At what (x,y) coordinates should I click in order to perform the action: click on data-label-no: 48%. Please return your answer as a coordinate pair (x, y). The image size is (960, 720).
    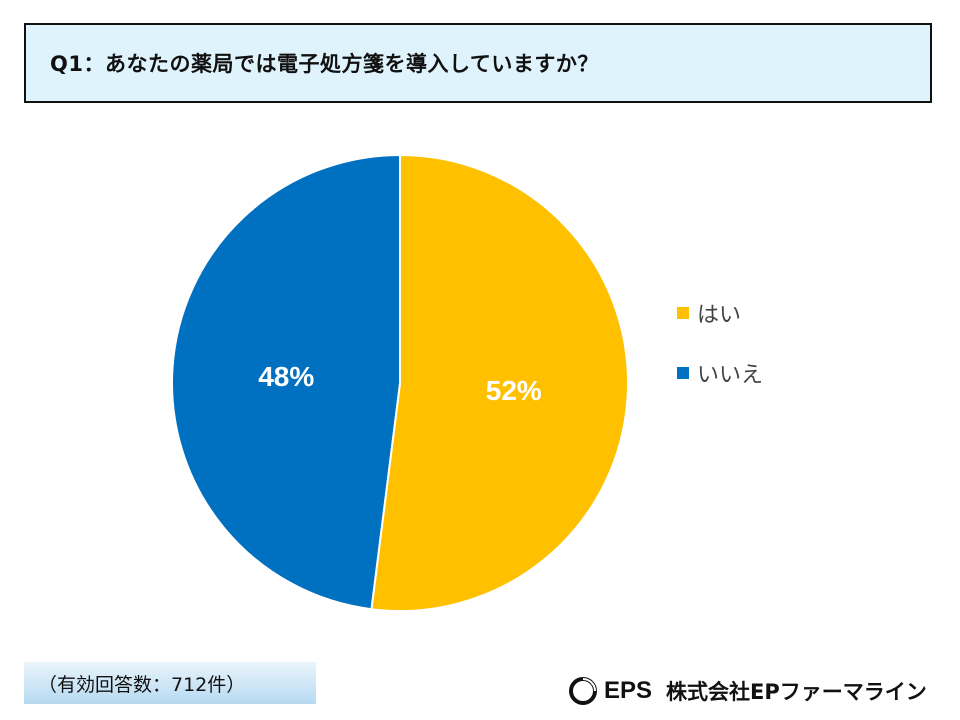
    Looking at the image, I should click on (286, 376).